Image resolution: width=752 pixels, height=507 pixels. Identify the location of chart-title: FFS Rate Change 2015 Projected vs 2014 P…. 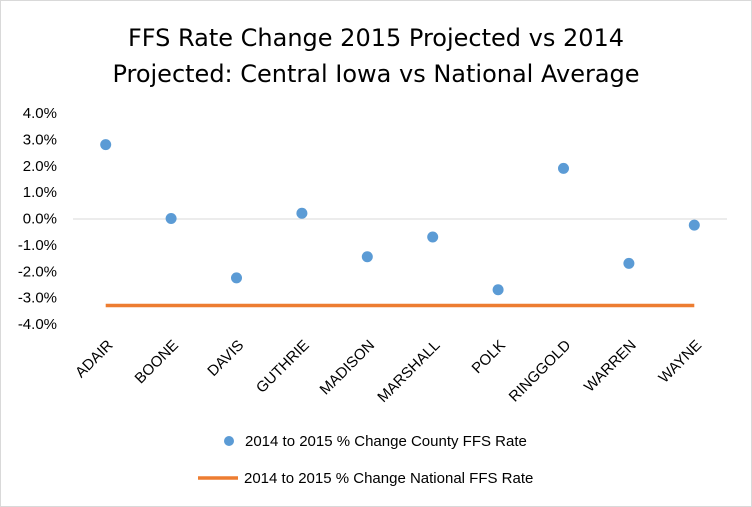
(376, 56).